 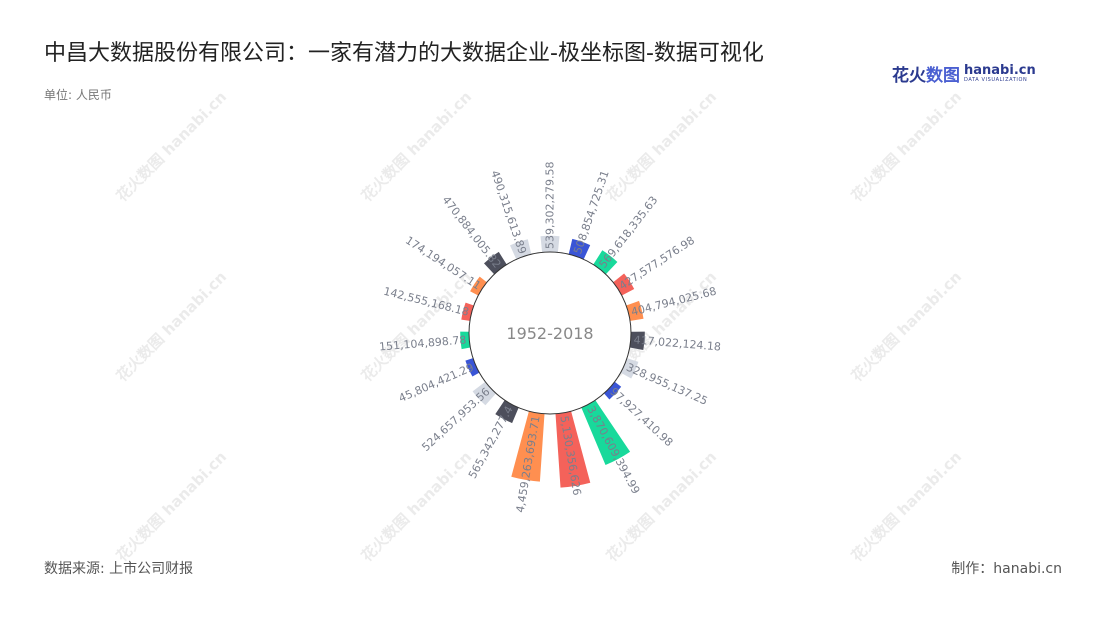 What do you see at coordinates (508, 212) in the screenshot?
I see `bar-label-18: 490,315,613.89` at bounding box center [508, 212].